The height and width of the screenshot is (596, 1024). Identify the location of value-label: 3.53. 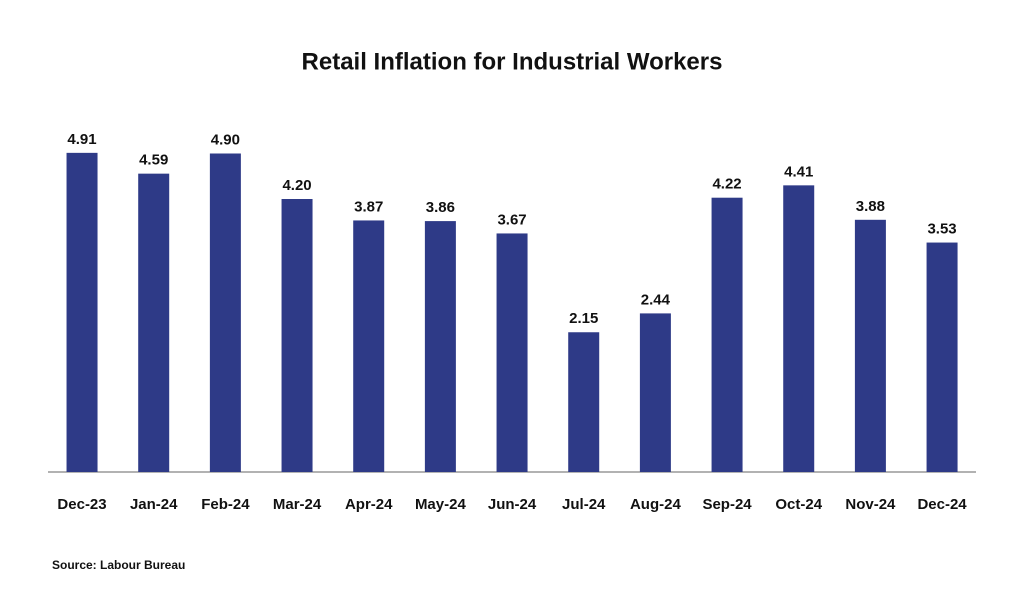
(941, 229).